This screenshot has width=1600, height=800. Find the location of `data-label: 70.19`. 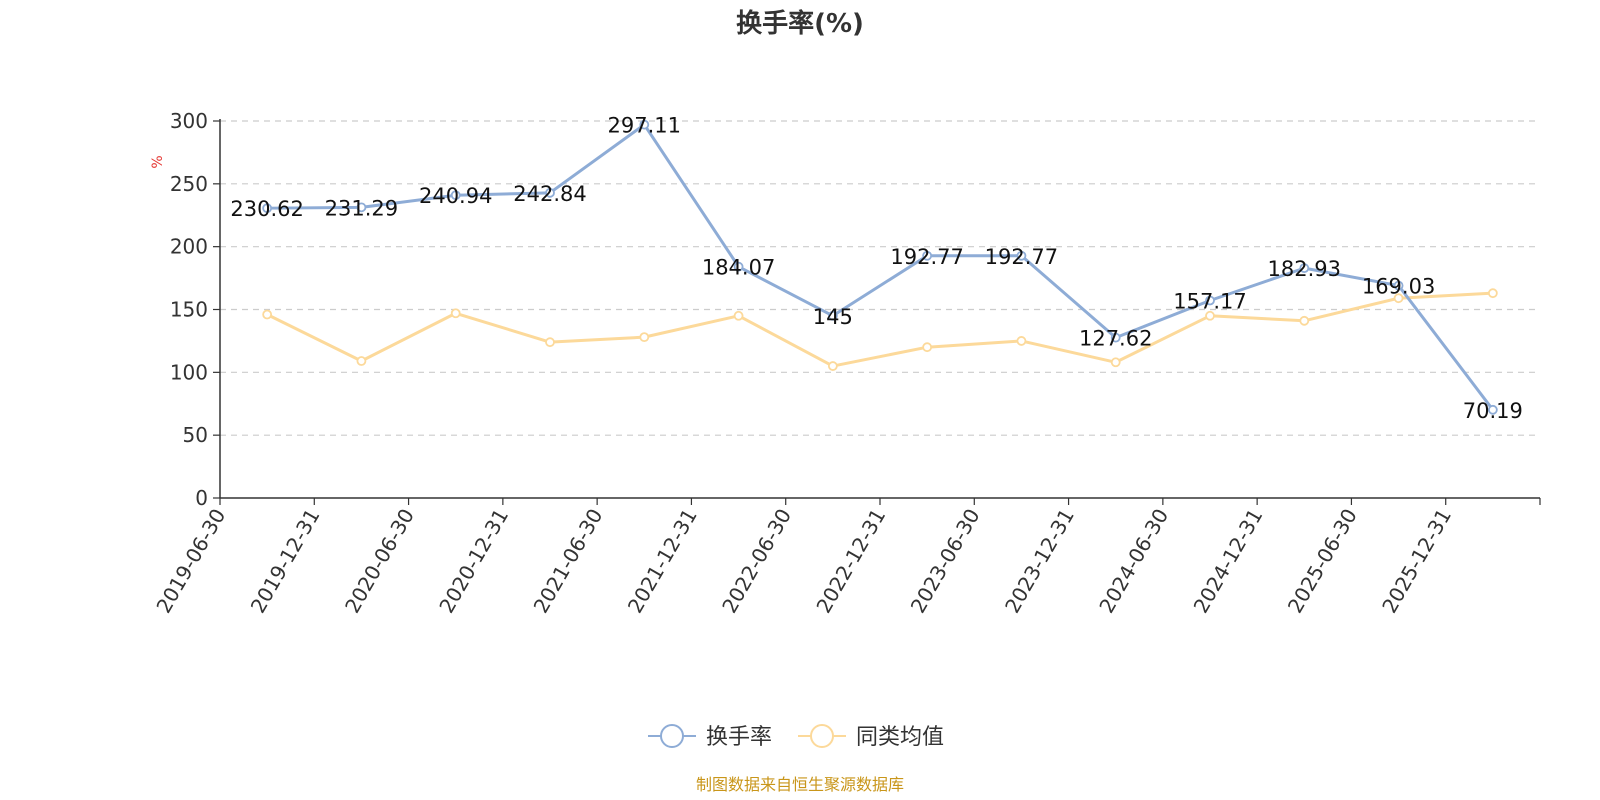

data-label: 70.19 is located at coordinates (1493, 411).